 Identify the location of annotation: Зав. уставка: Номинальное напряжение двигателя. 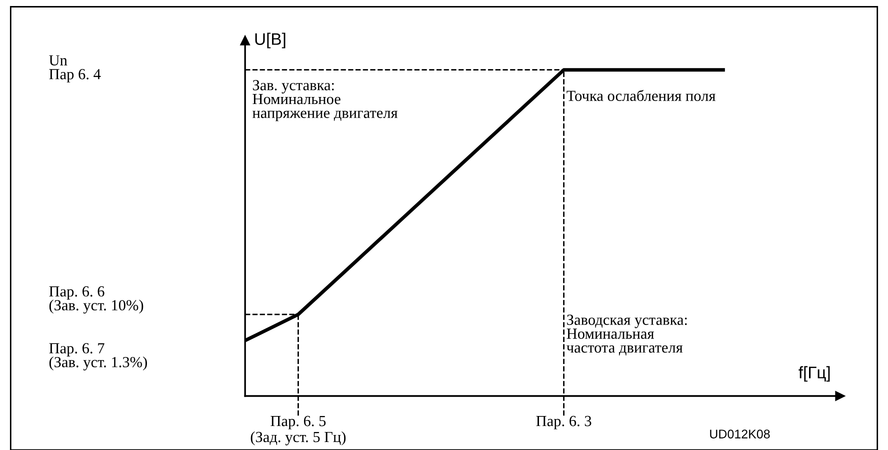
(325, 101).